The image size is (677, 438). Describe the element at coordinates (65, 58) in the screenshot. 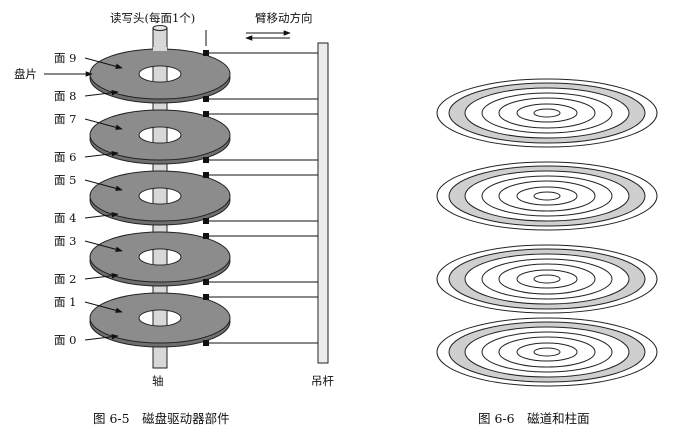

I see `surface-label: 面 9` at that location.